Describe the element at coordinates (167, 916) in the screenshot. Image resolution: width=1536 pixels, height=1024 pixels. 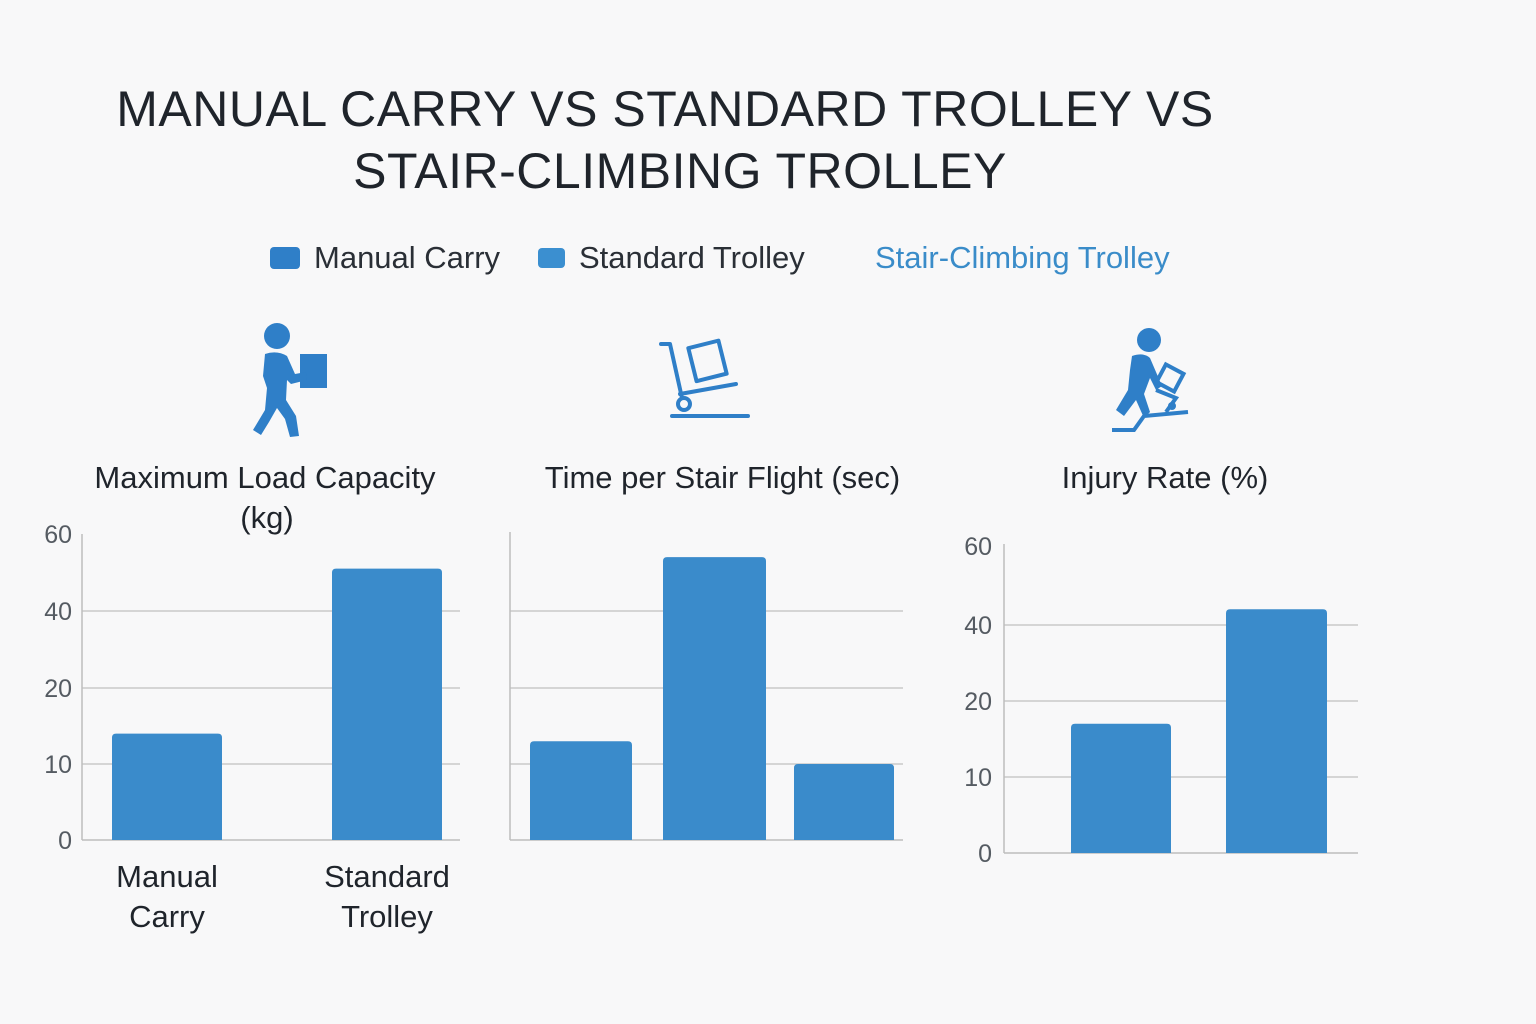
I see `panel-1-category-label: Carry` at that location.